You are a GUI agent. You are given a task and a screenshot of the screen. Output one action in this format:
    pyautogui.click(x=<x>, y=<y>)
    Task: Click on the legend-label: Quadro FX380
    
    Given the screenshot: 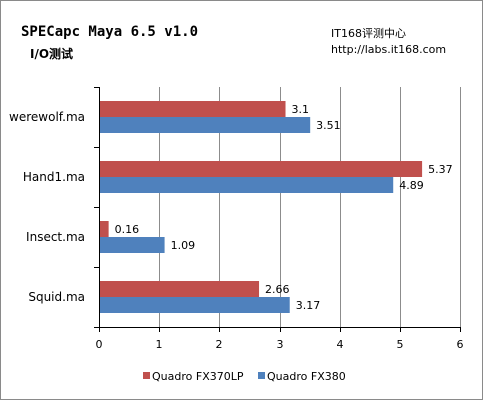 What is the action you would take?
    pyautogui.click(x=306, y=376)
    